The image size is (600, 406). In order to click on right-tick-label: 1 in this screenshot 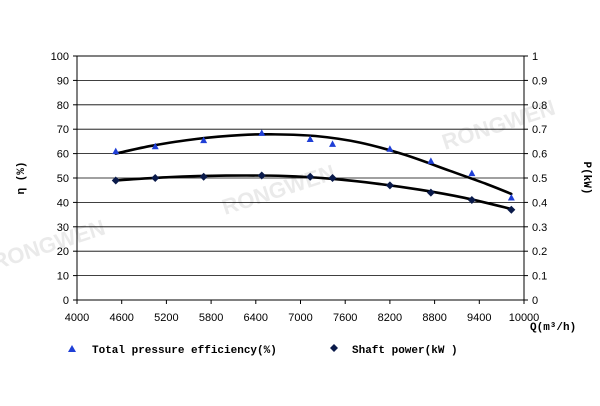, I will do `click(535, 57)`.